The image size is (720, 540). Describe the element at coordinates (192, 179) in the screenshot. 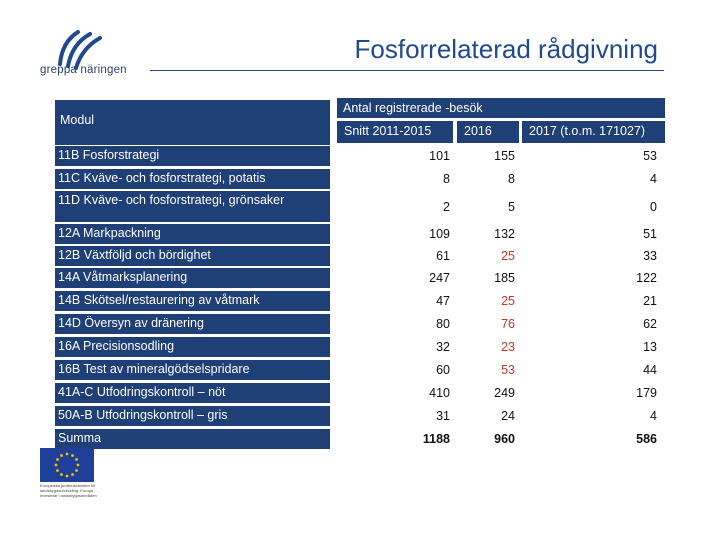

I see `row-label: 11C Kväve- och fosforstrategi, potatis` at that location.